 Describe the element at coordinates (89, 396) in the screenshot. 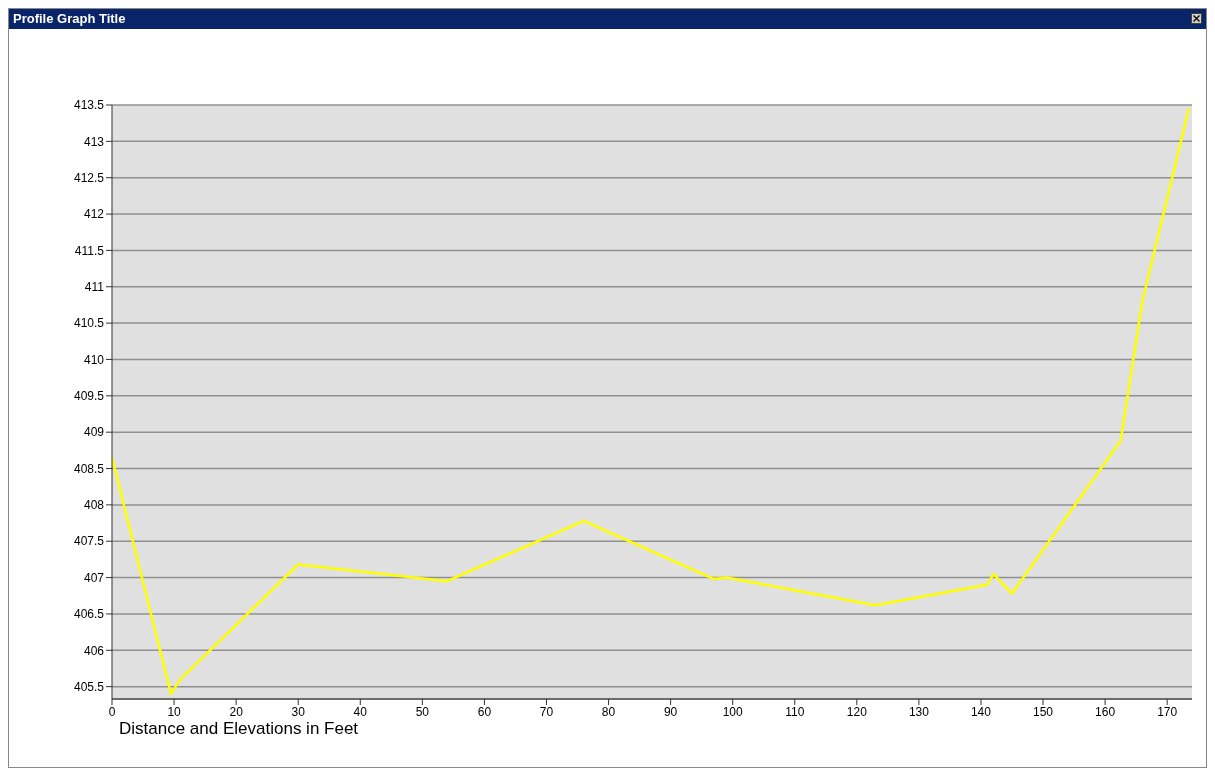

I see `y-tick-label: 409.5` at that location.